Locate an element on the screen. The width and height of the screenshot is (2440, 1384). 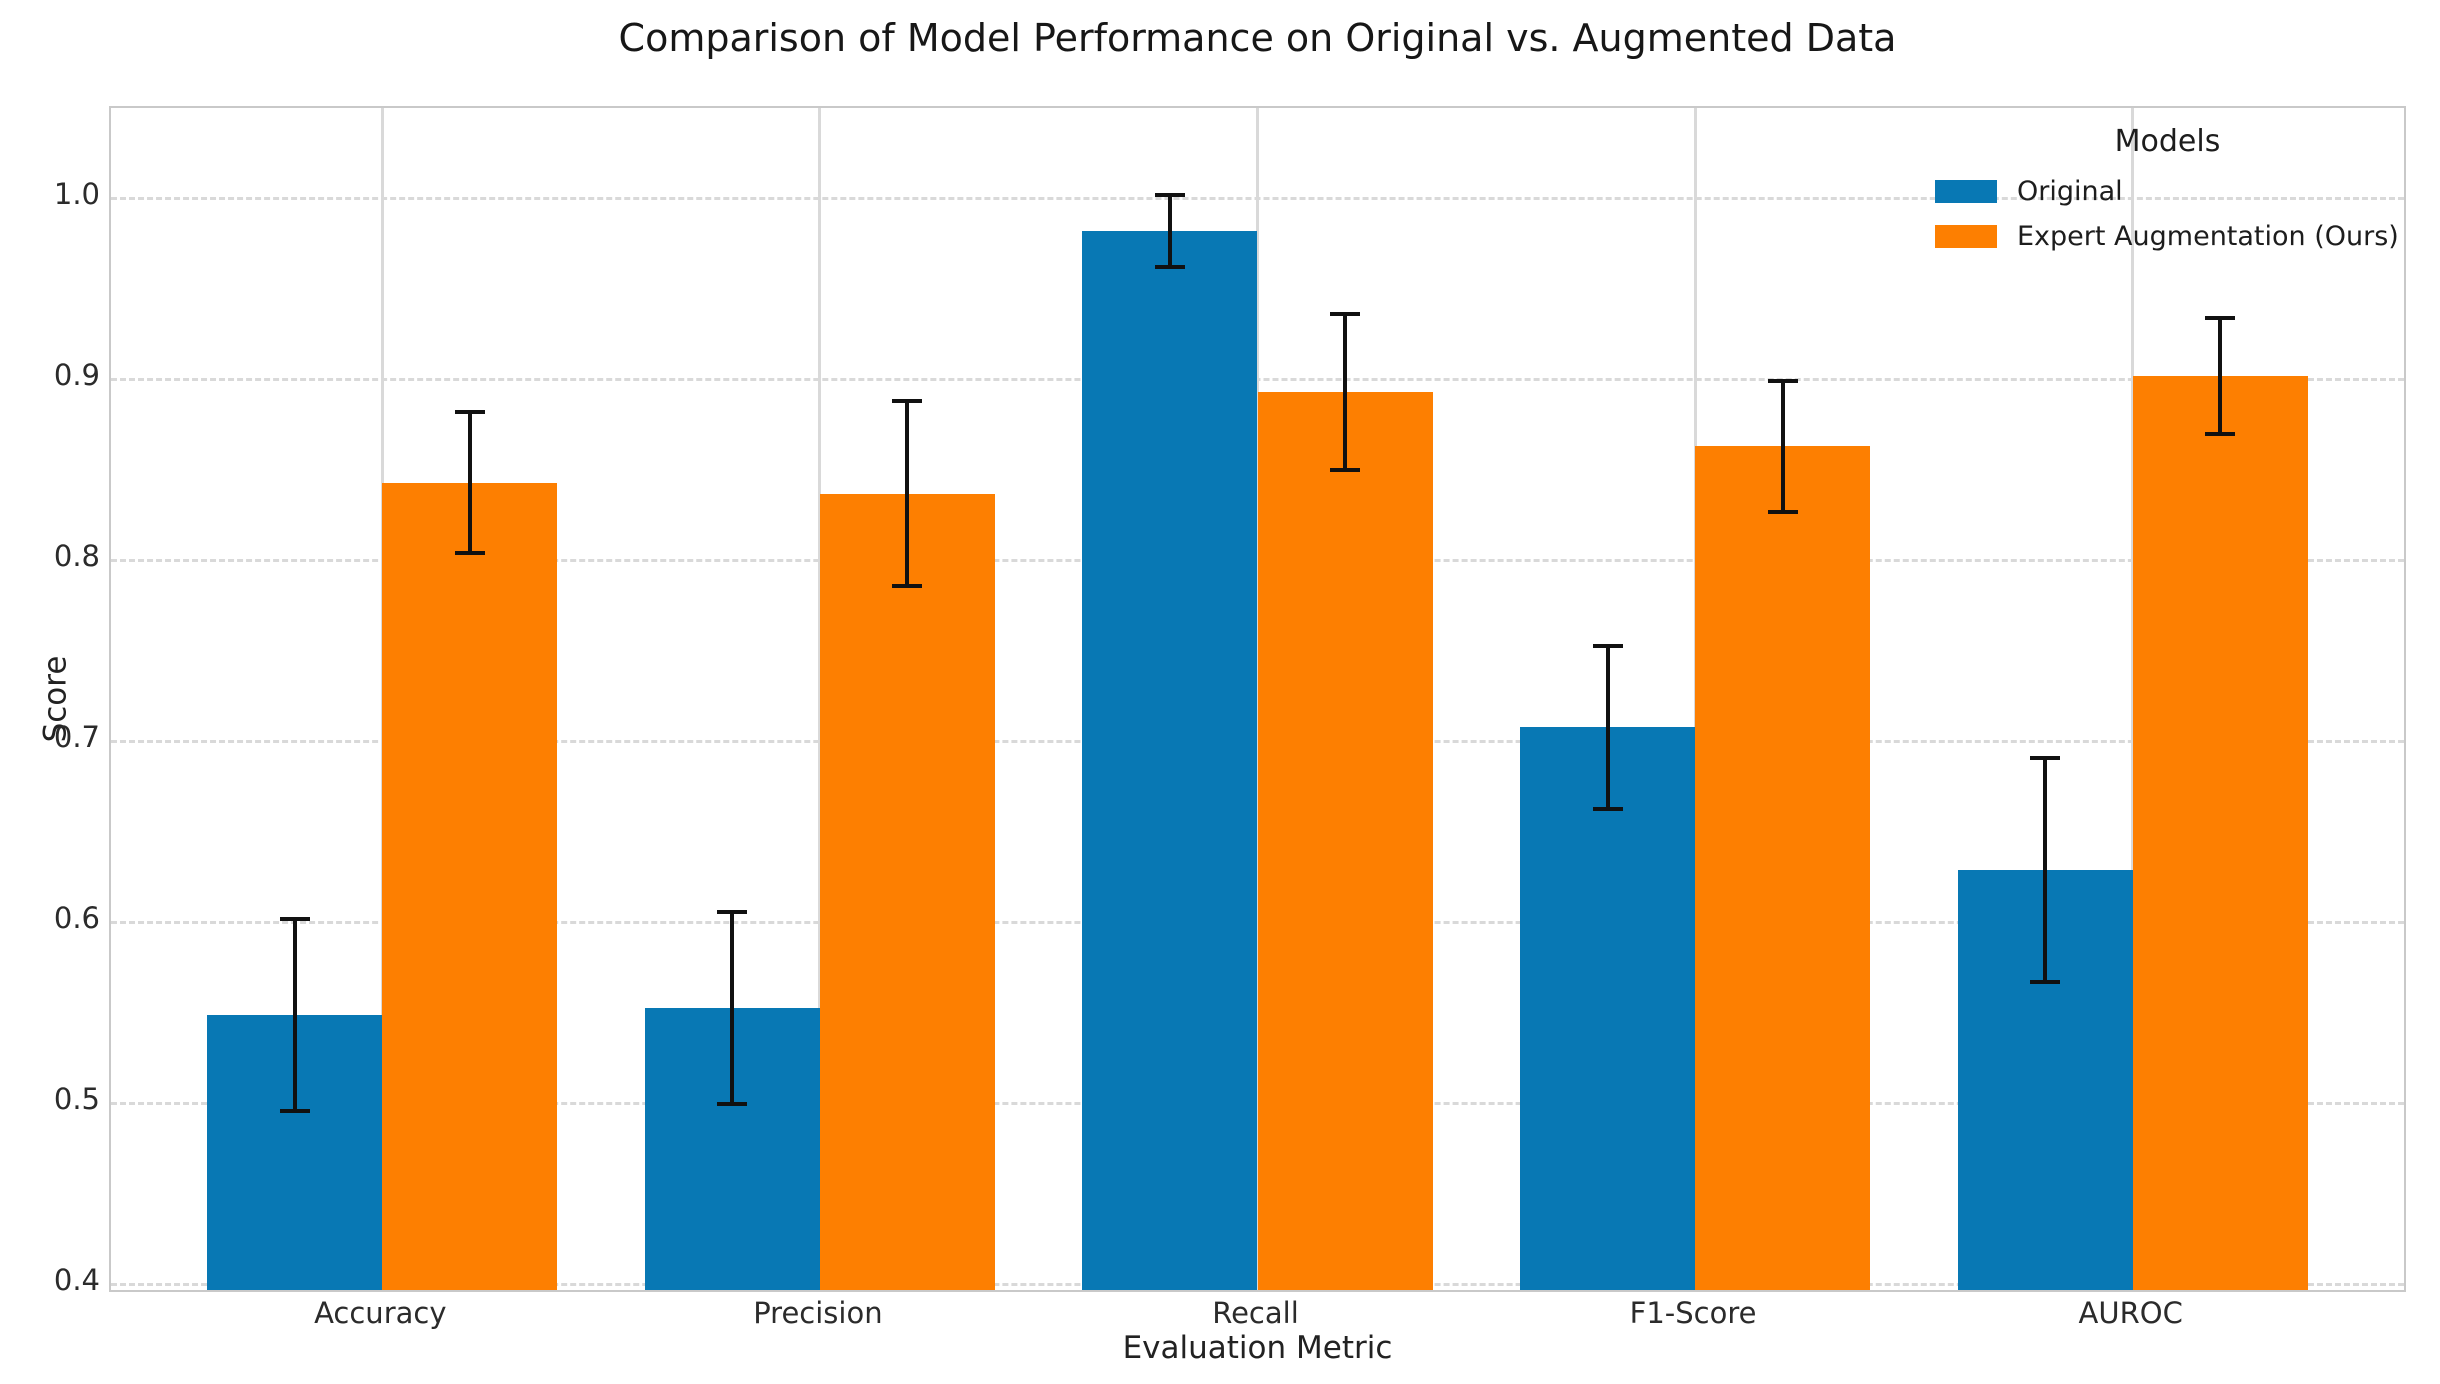
x-tick-label: AUROC is located at coordinates (2130, 1313).